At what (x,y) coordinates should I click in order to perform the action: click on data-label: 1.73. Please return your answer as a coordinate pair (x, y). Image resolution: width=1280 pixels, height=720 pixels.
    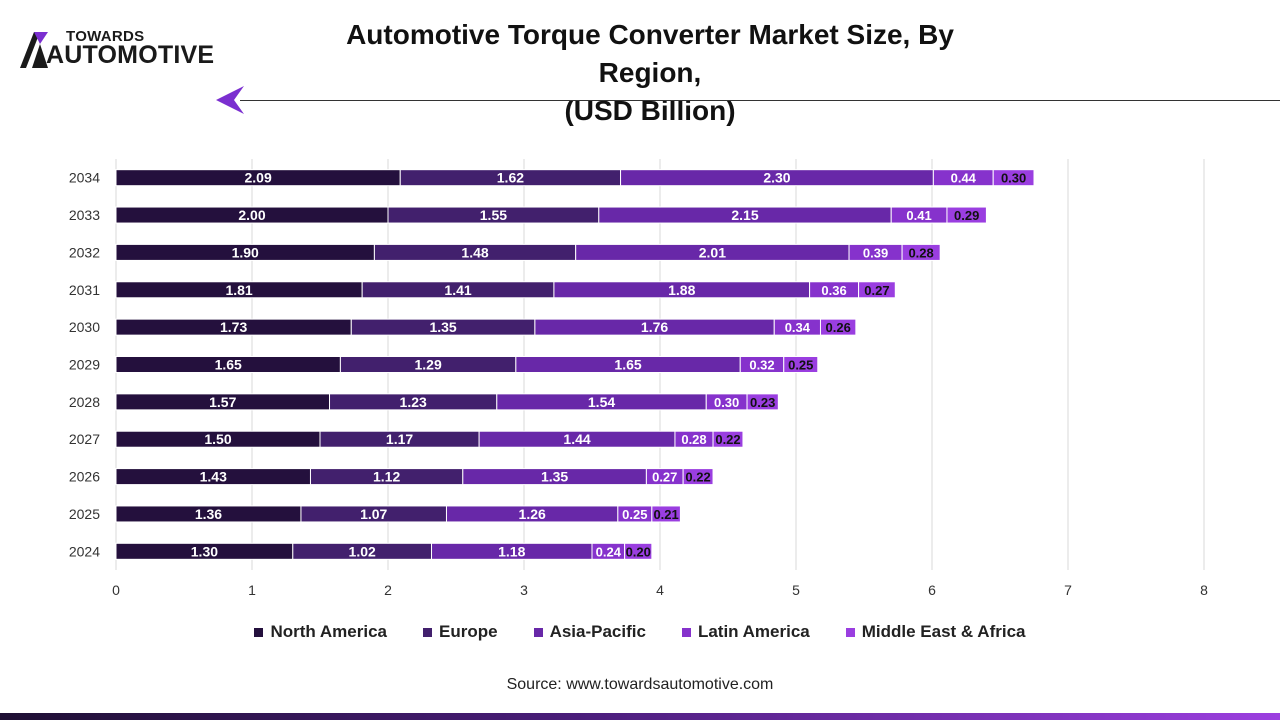
    Looking at the image, I should click on (233, 327).